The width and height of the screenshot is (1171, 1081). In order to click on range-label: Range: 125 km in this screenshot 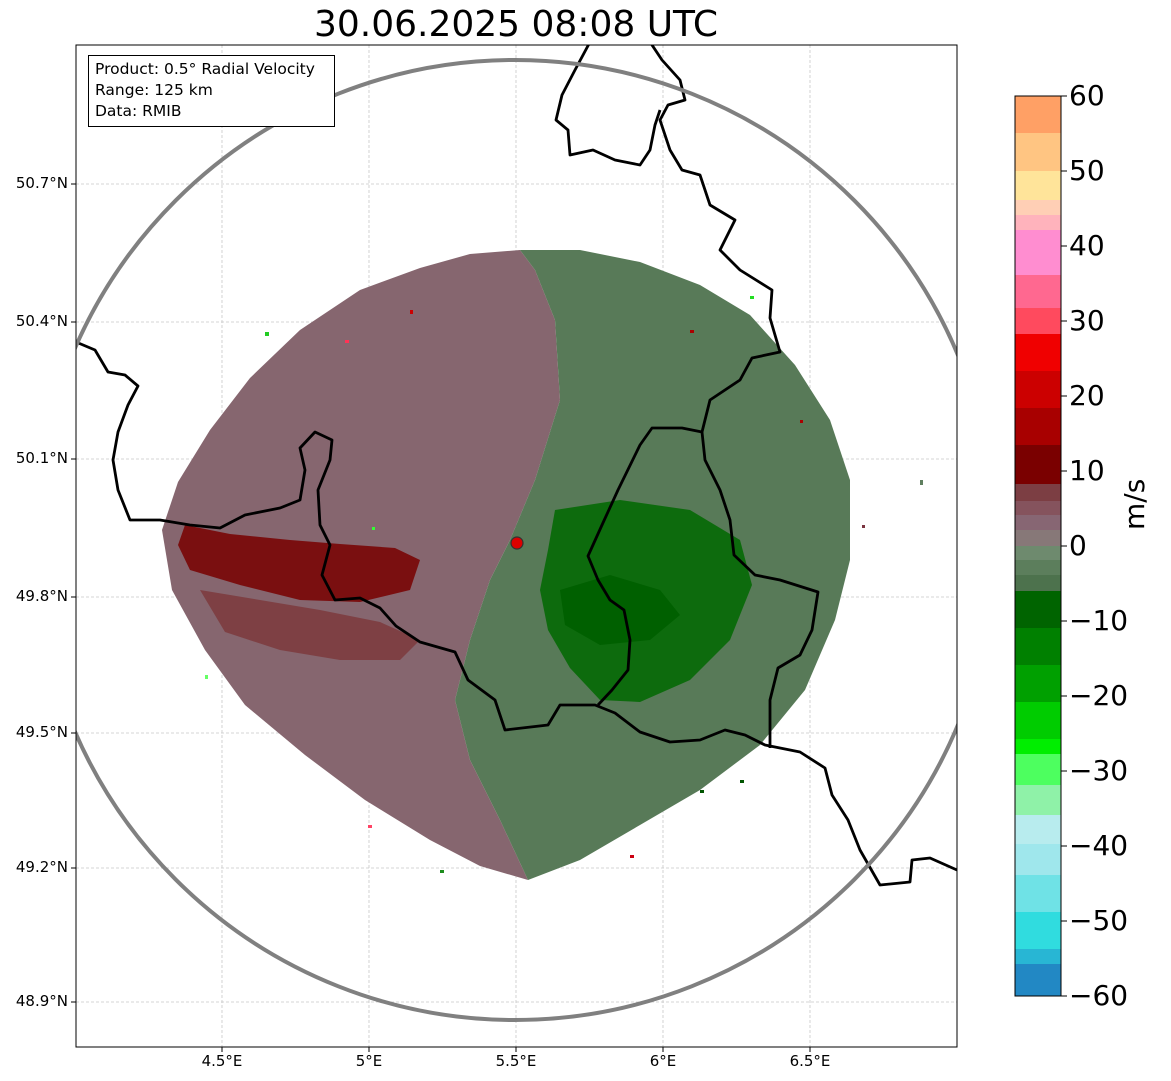, I will do `click(154, 90)`.